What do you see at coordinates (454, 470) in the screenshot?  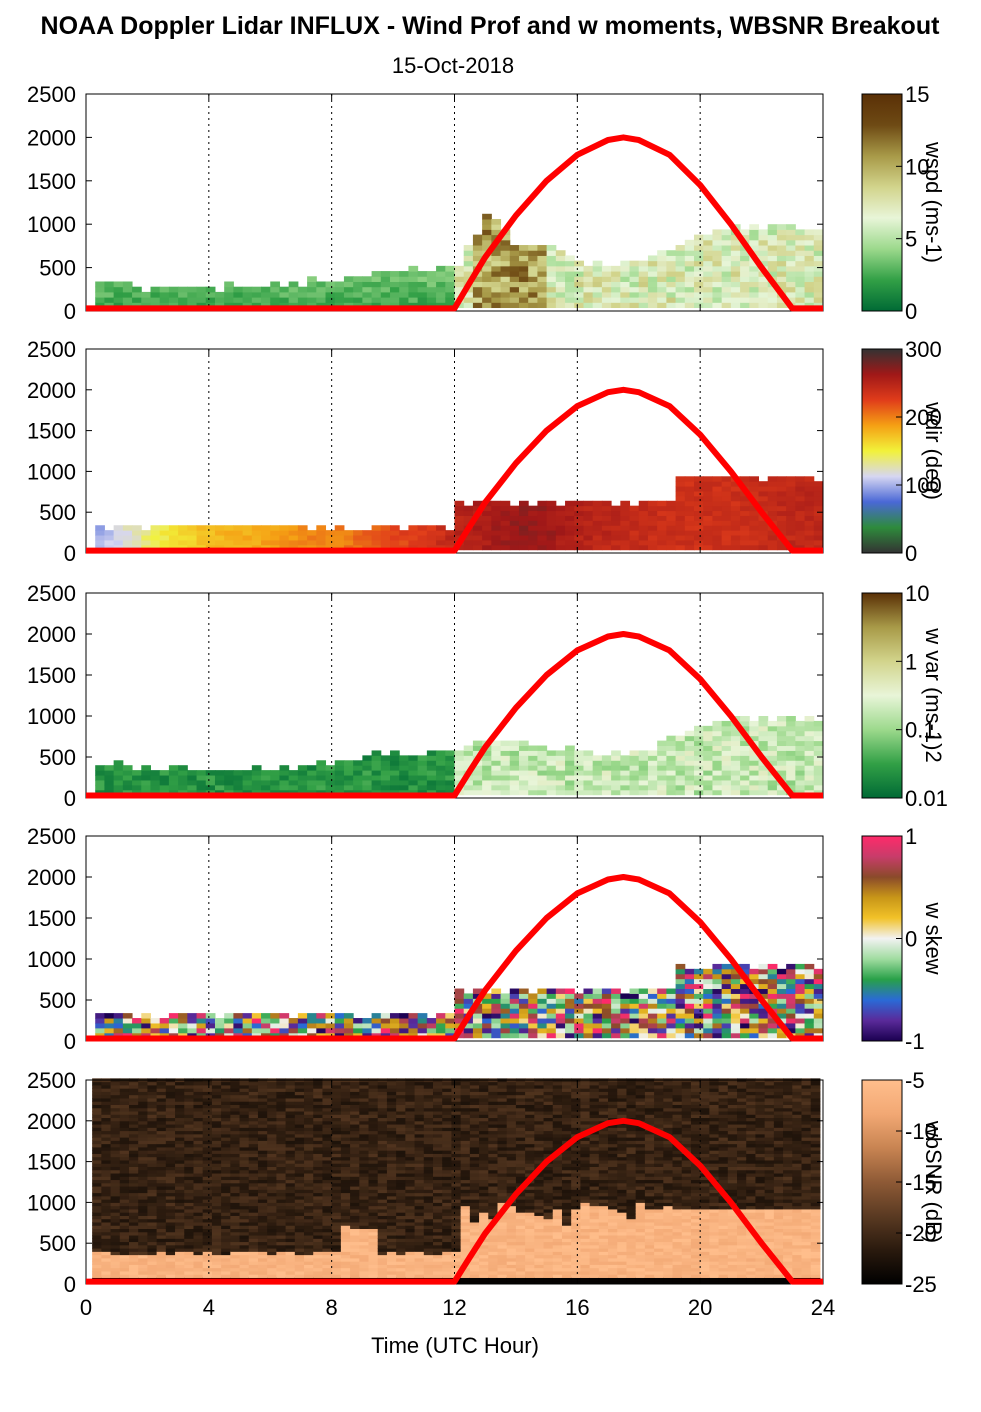 I see `wdir-overlay-curve` at bounding box center [454, 470].